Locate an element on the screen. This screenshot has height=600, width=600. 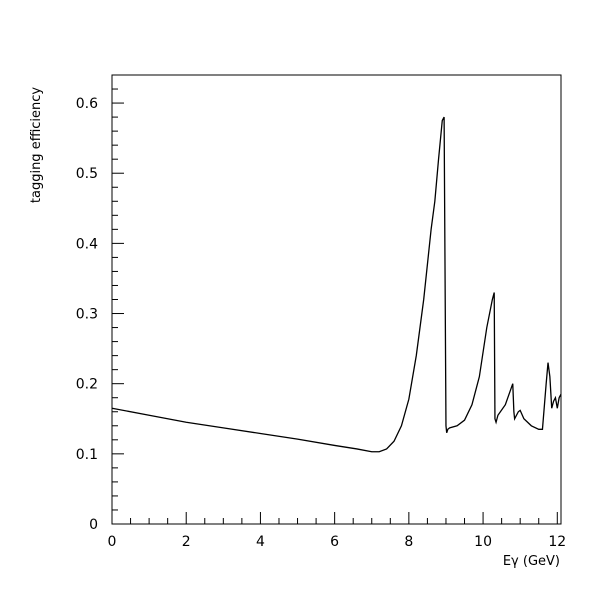
y-tick-label: 0 is located at coordinates (93, 525).